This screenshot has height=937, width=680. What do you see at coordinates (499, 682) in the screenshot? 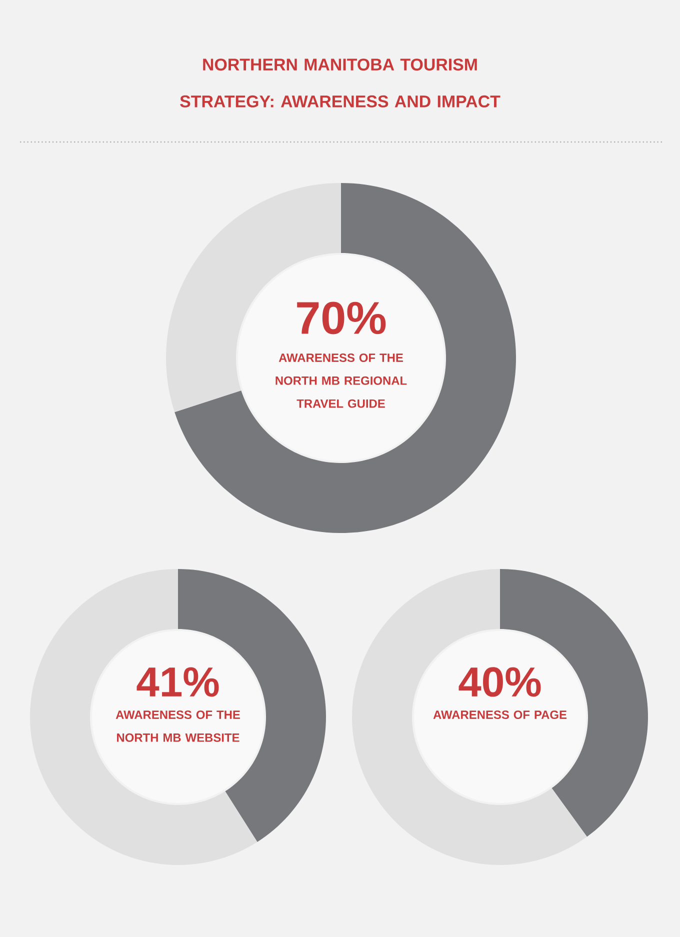
I see `data-label: 40%` at bounding box center [499, 682].